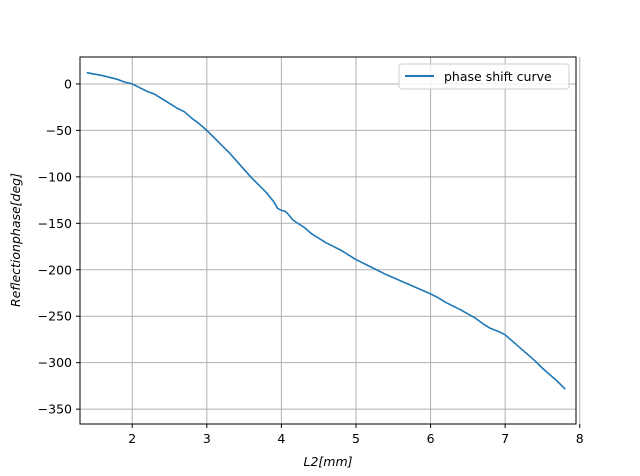 Image resolution: width=640 pixels, height=476 pixels. Describe the element at coordinates (68, 83) in the screenshot. I see `y-tick-label: 0` at that location.